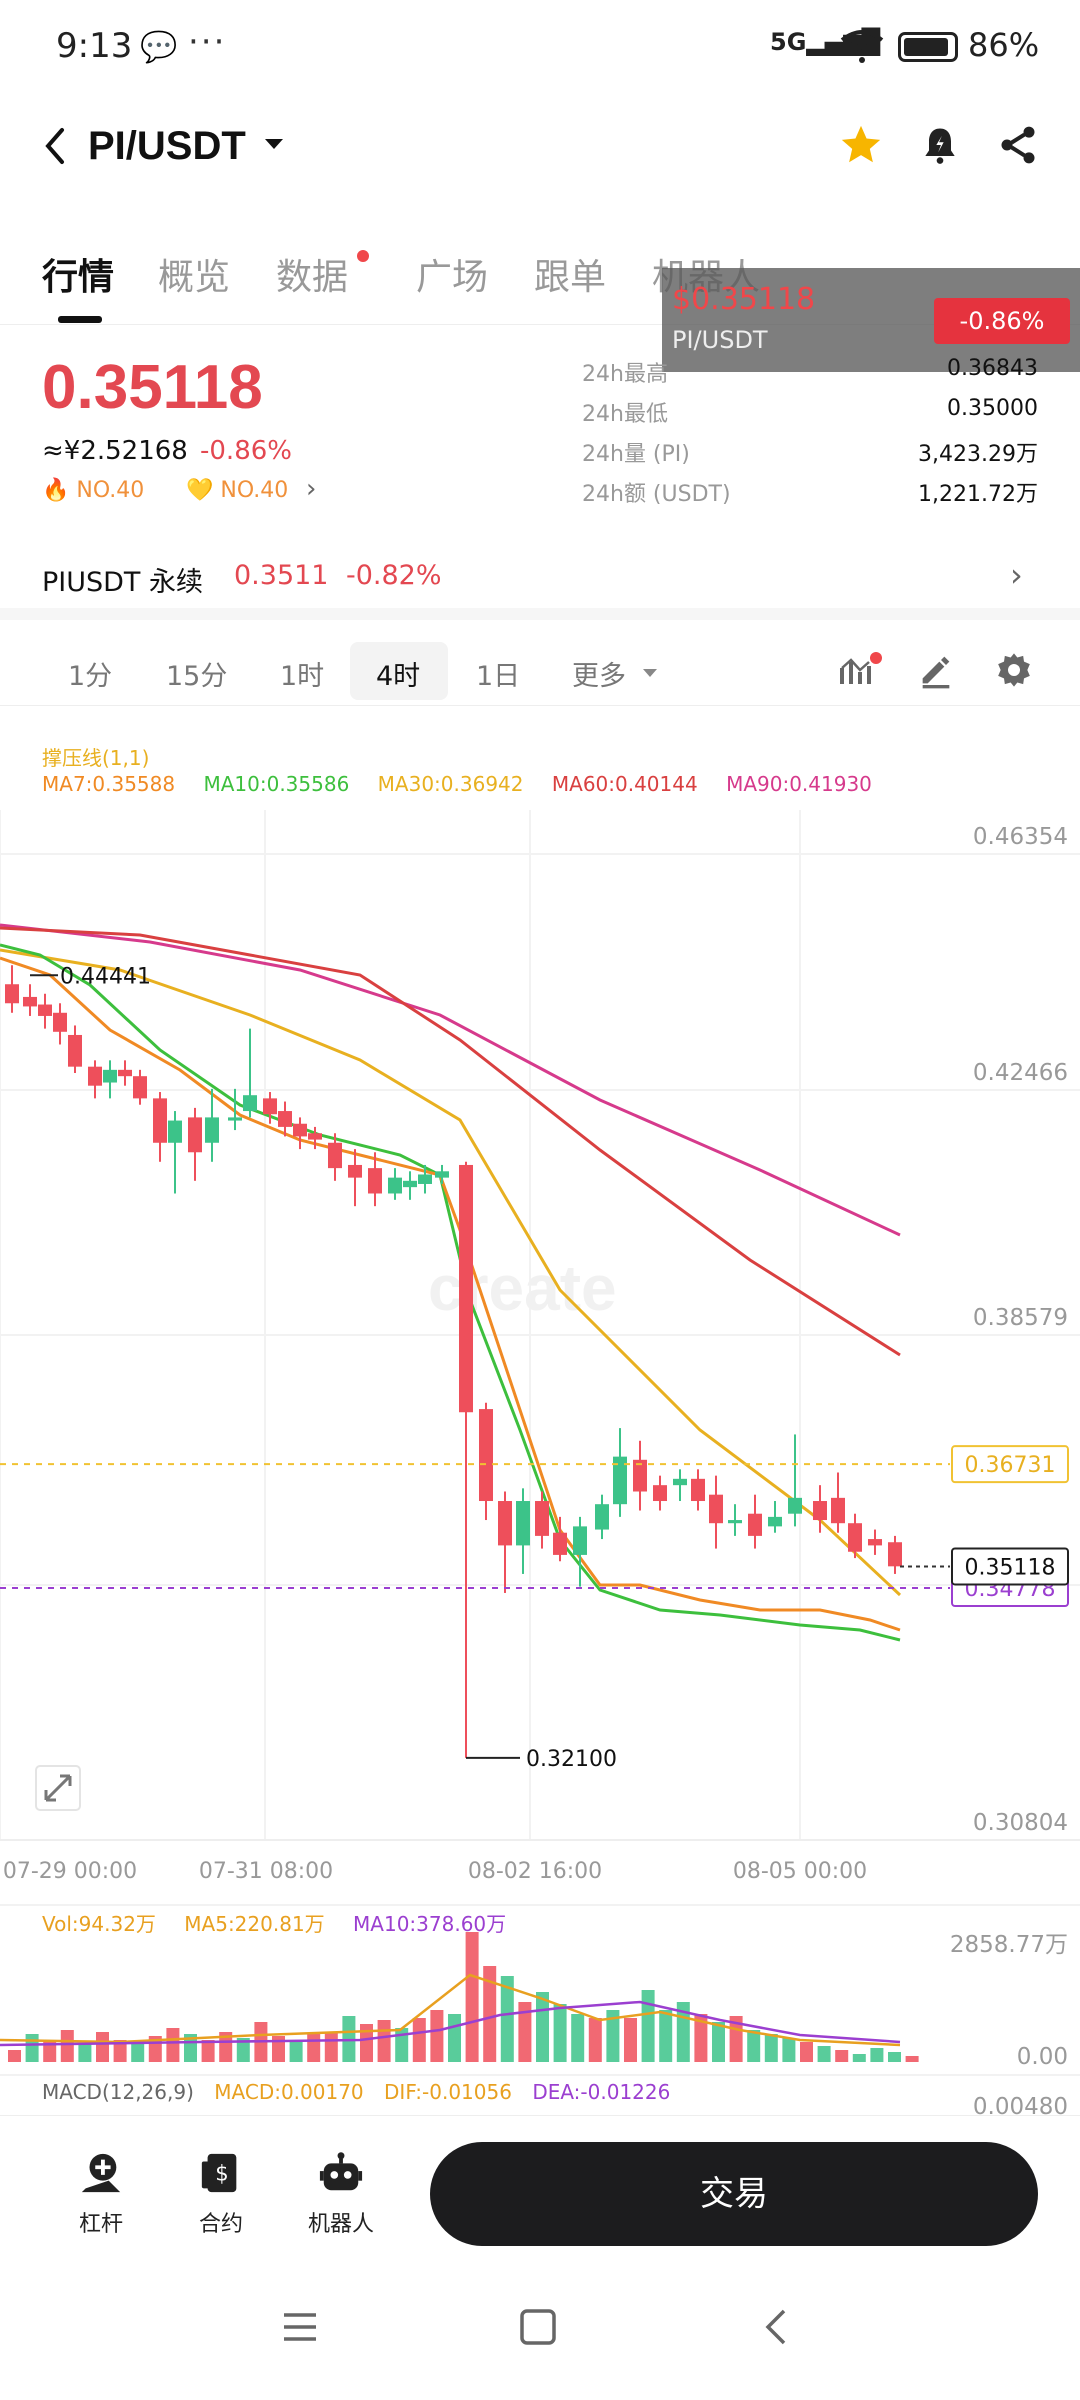 The width and height of the screenshot is (1080, 2400). Describe the element at coordinates (1020, 837) in the screenshot. I see `y-tick-label: 0.46354` at that location.